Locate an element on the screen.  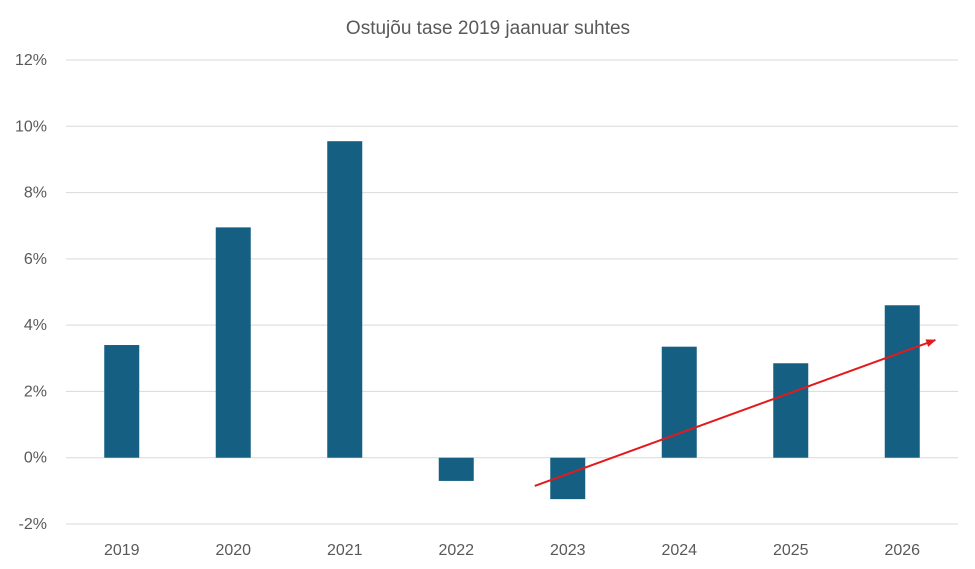
annotations is located at coordinates (735, 413).